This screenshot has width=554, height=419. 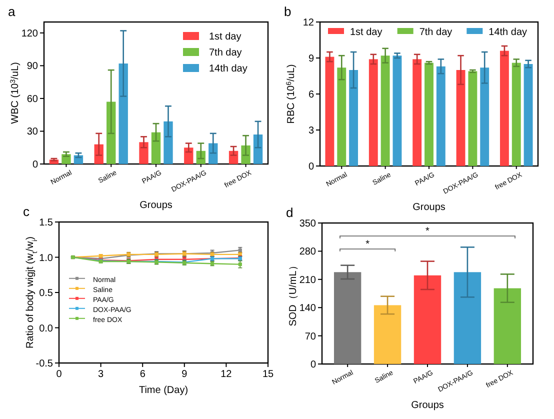 What do you see at coordinates (12, 11) in the screenshot?
I see `chart-title: a` at bounding box center [12, 11].